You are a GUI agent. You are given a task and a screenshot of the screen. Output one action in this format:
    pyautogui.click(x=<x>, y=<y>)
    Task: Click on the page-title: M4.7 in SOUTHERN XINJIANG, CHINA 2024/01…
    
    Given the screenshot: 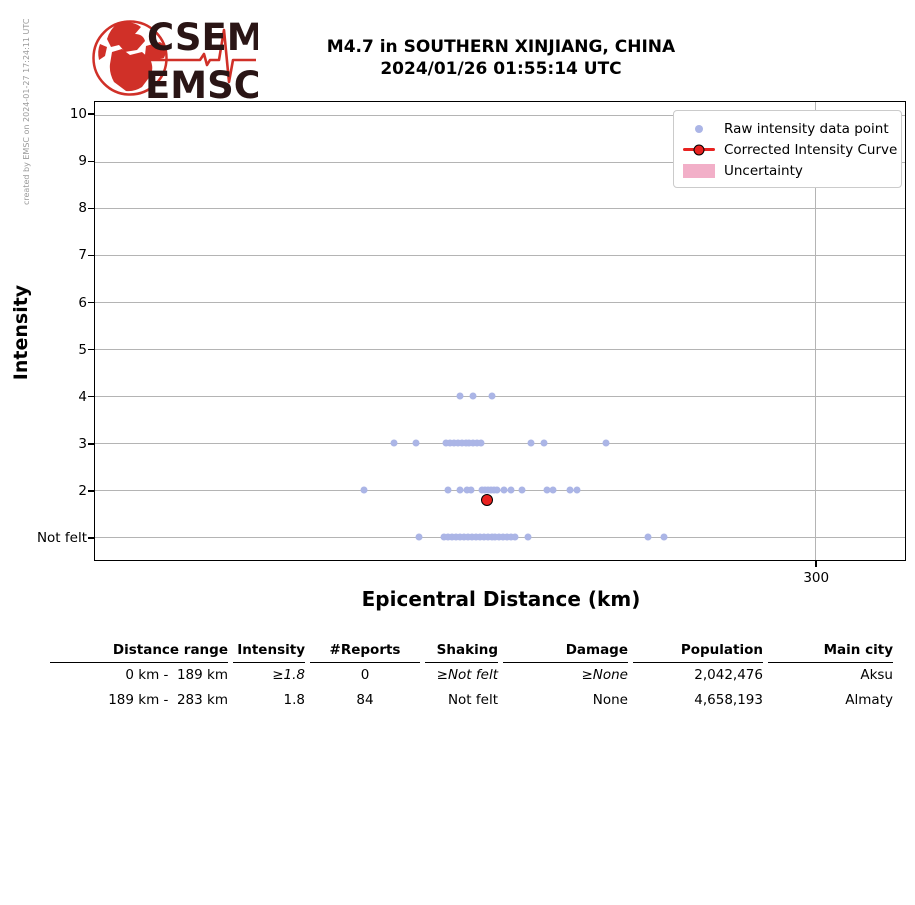 What is the action you would take?
    pyautogui.click(x=501, y=58)
    